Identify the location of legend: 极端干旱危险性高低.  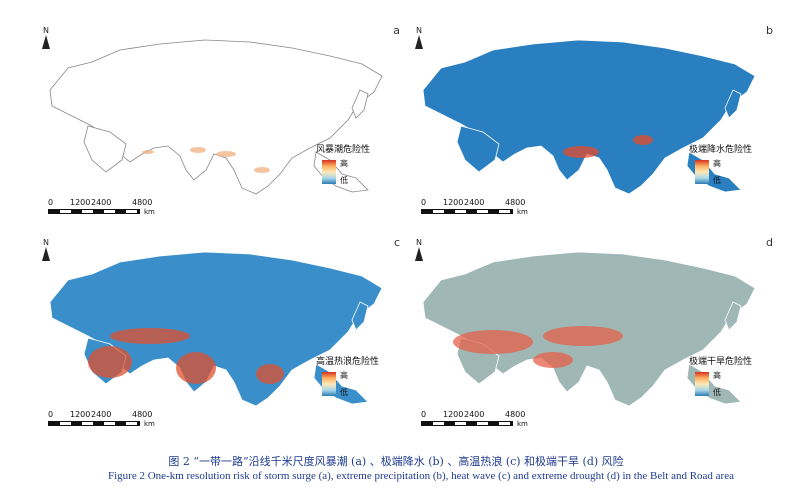
(720, 377).